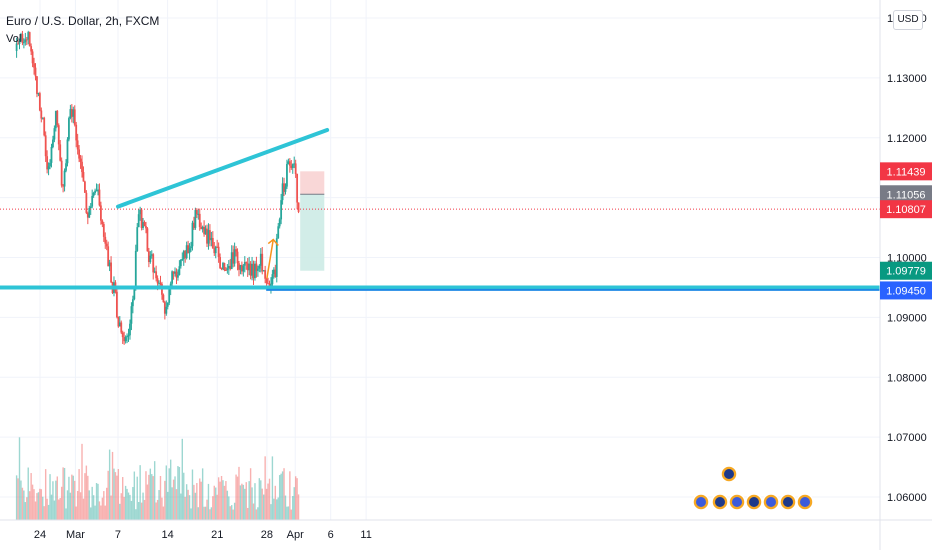  Describe the element at coordinates (466, 530) in the screenshot. I see `time-axis: 24 Mar 7 14 21 28 Apr 6 11` at that location.